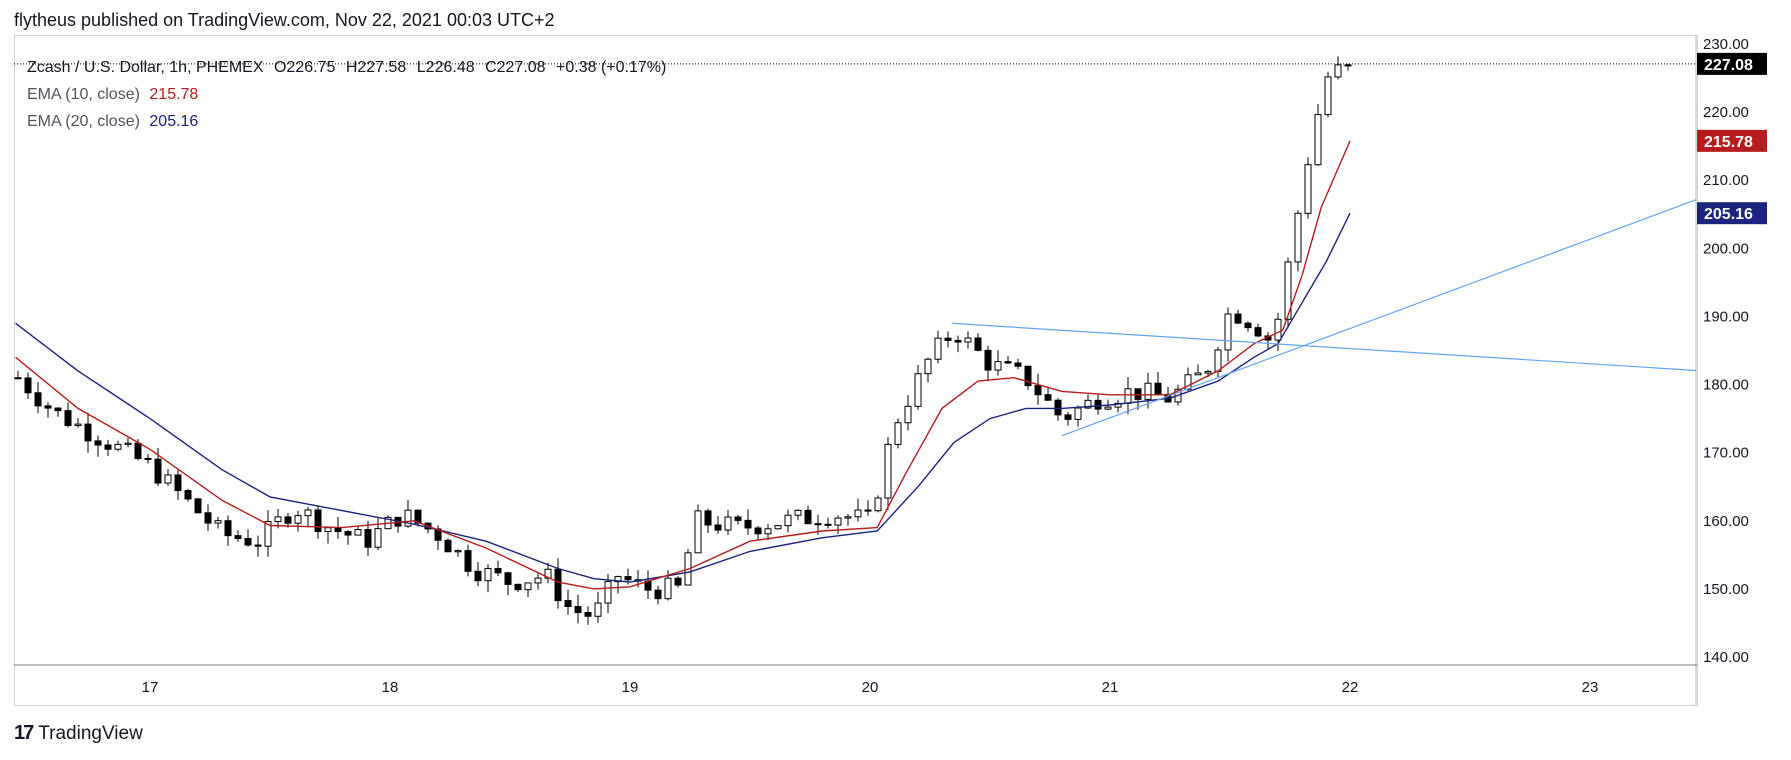 The width and height of the screenshot is (1791, 760). What do you see at coordinates (1726, 385) in the screenshot?
I see `y-tick-label: 180.00` at bounding box center [1726, 385].